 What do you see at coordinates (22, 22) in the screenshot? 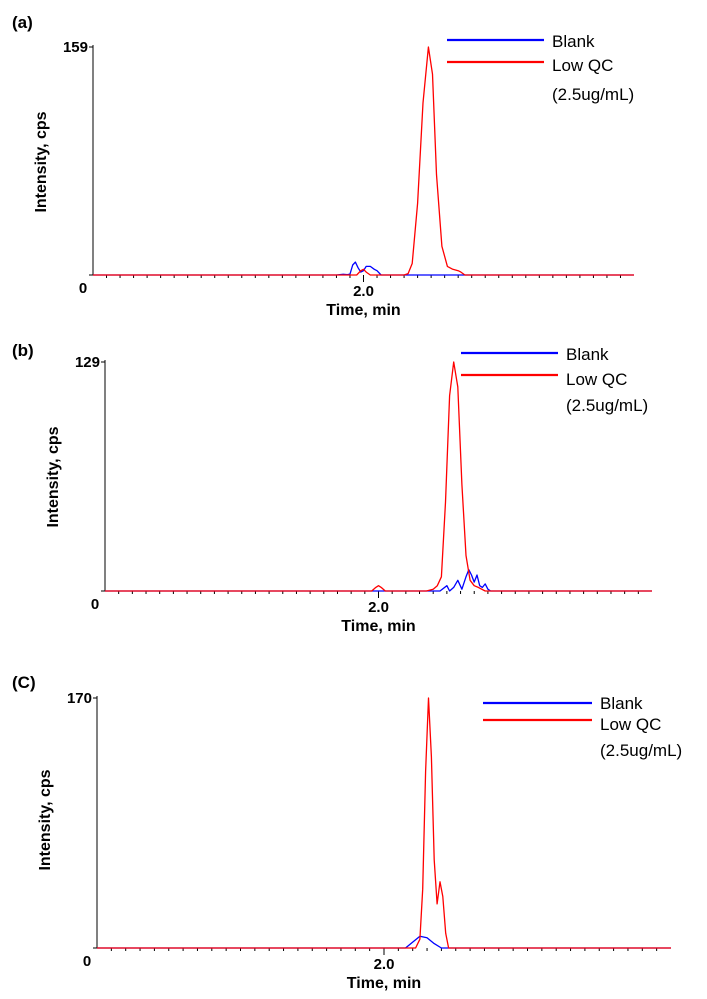
I see `panel-label: (a)` at bounding box center [22, 22].